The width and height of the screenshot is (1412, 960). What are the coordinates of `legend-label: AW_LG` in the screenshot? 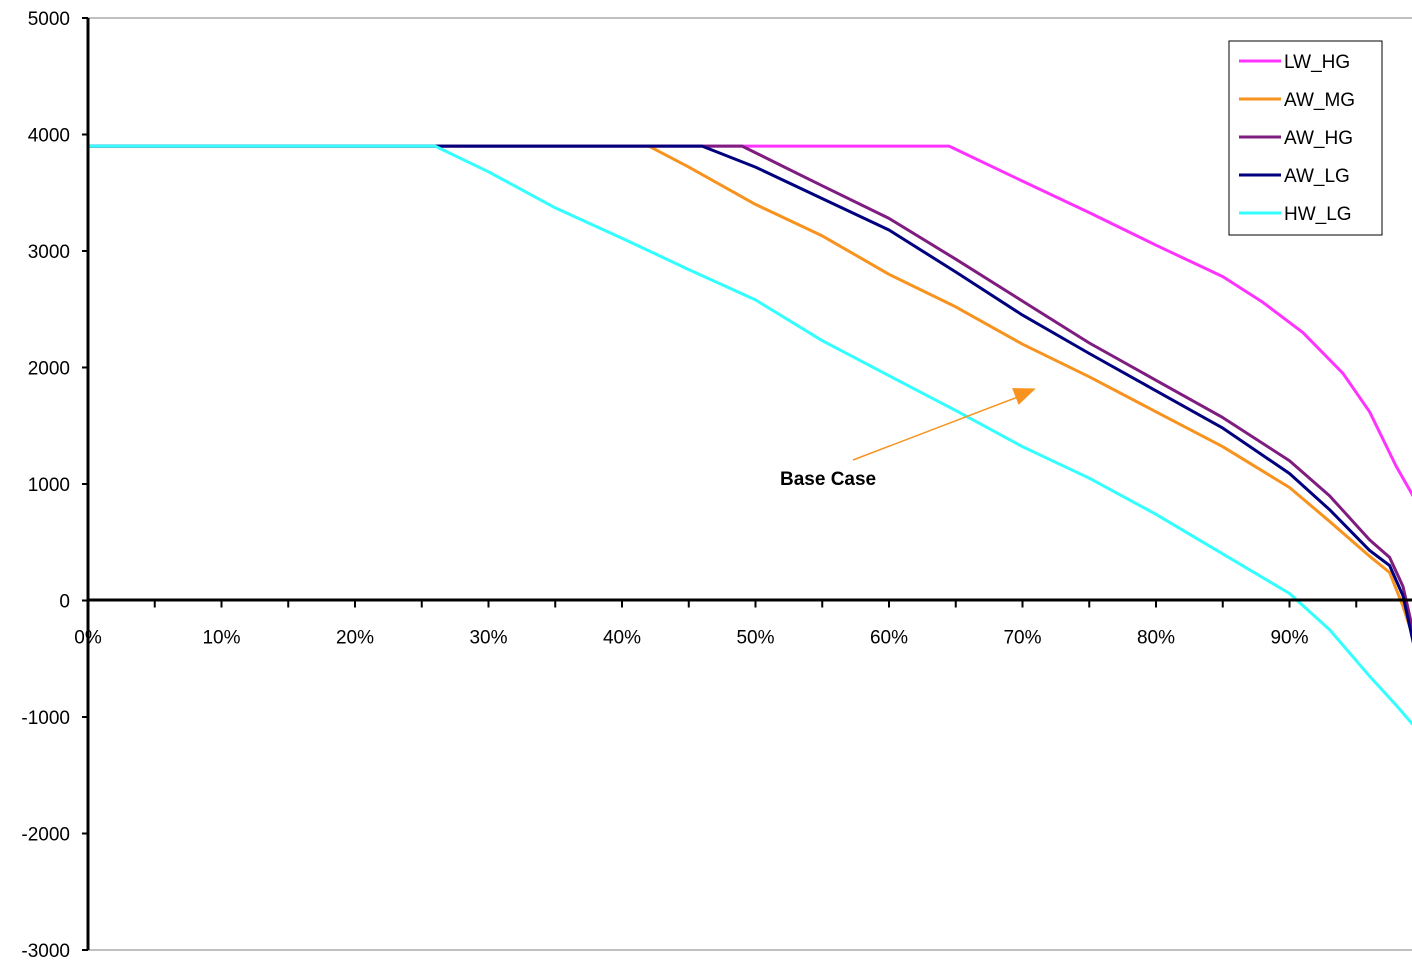 It's located at (1317, 176).